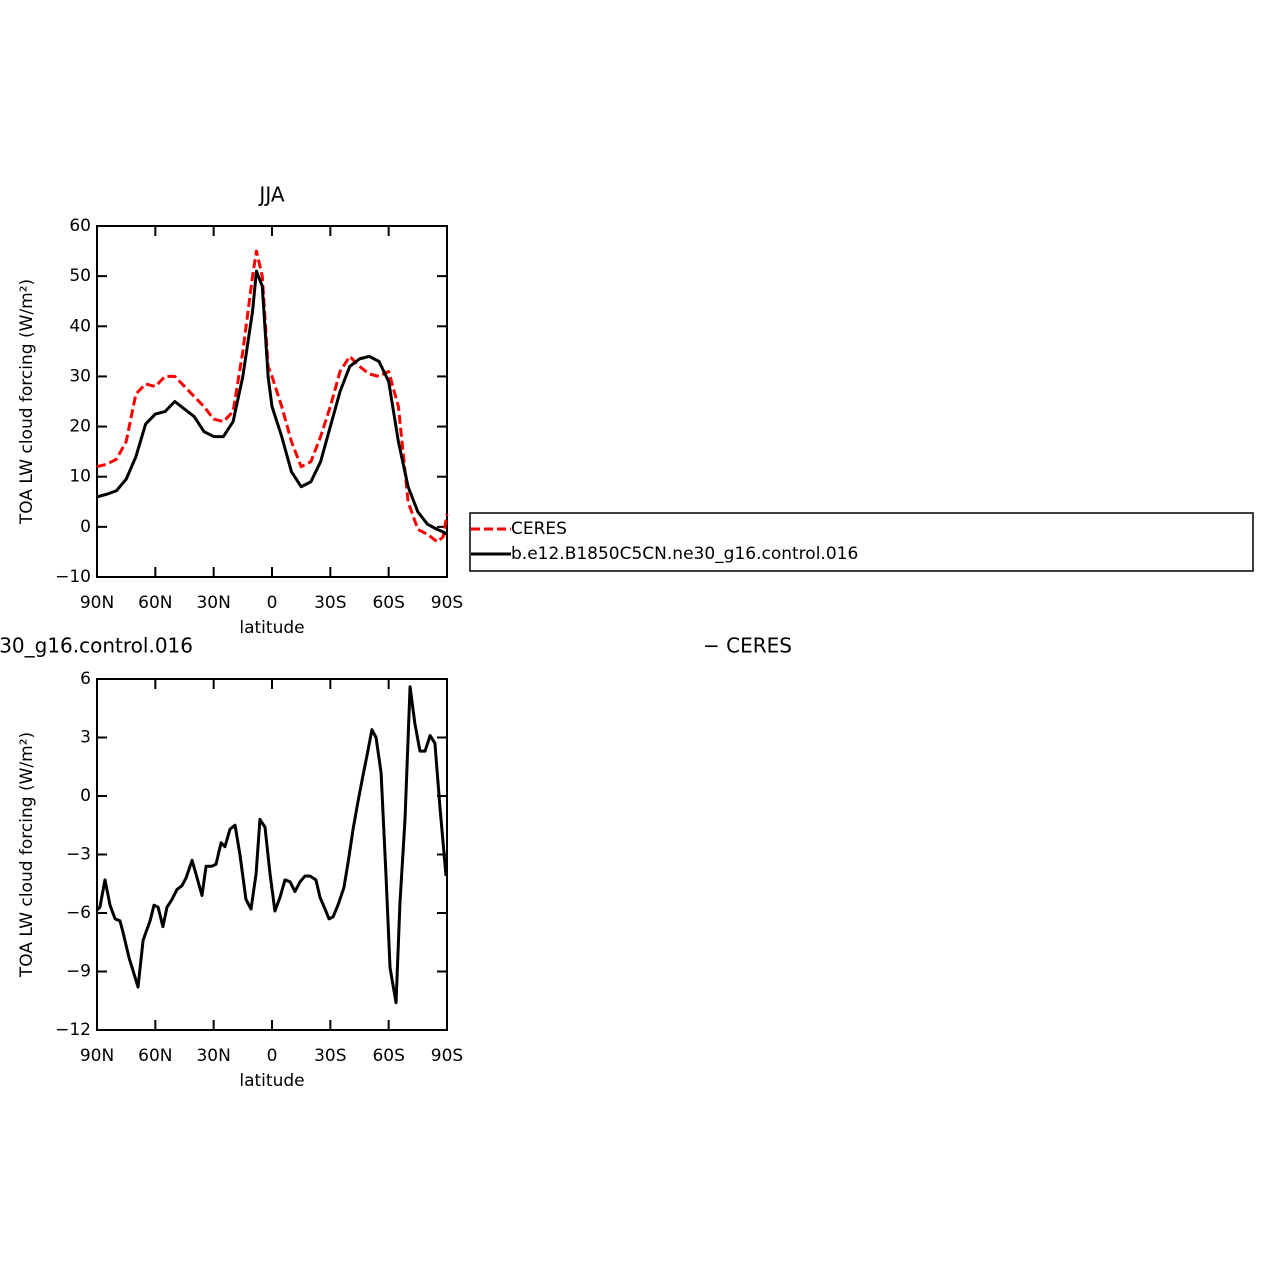  Describe the element at coordinates (270, 195) in the screenshot. I see `chart-title: JJA` at that location.